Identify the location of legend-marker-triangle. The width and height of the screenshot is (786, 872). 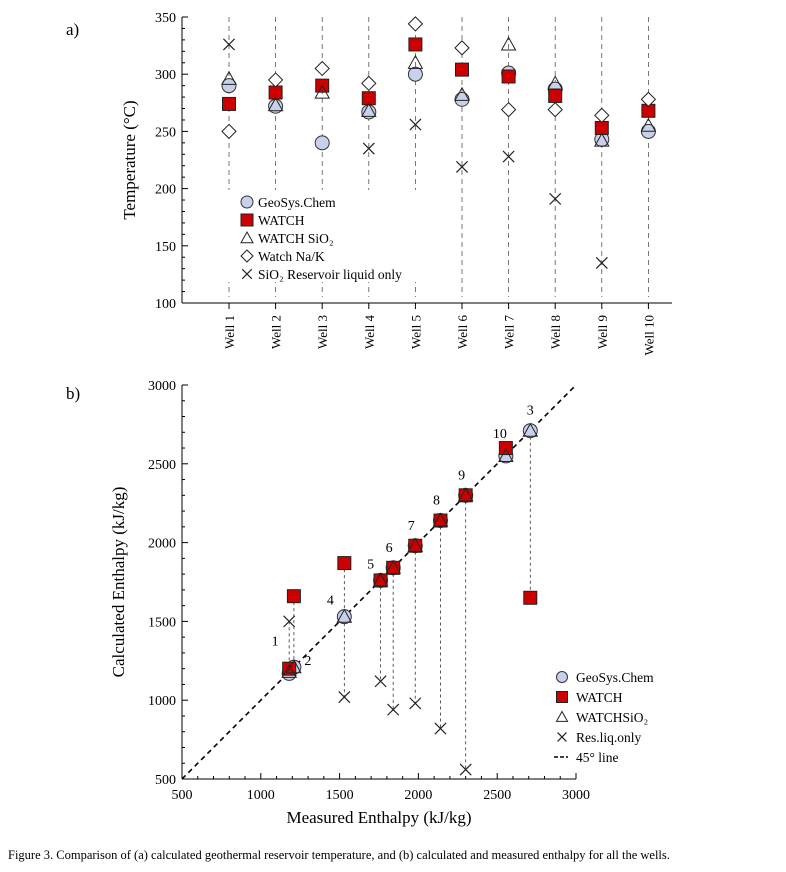
(247, 237).